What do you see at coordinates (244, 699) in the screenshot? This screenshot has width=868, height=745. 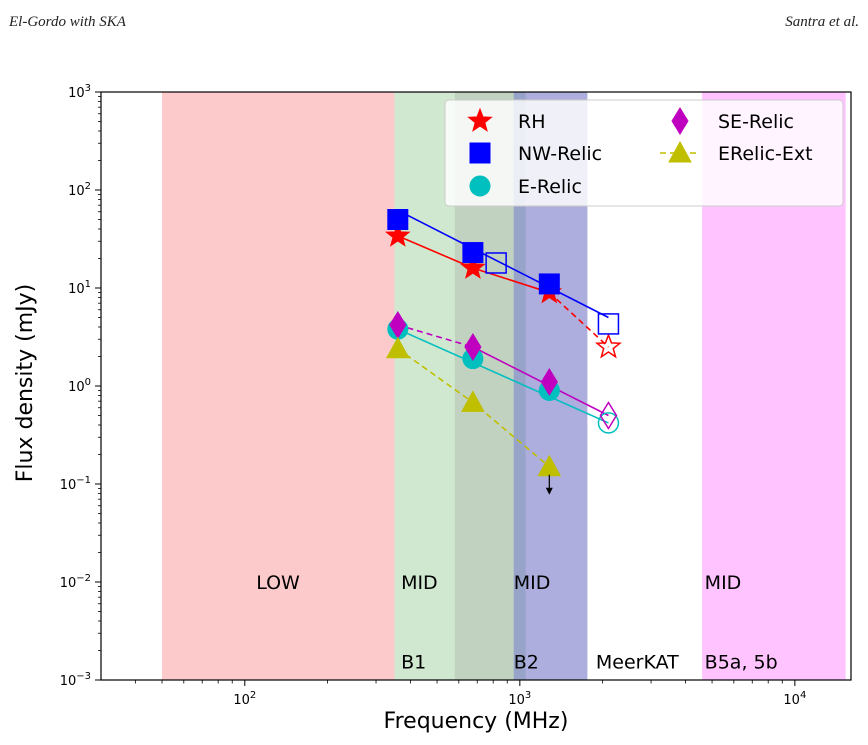 I see `x-tick-label: 10²` at bounding box center [244, 699].